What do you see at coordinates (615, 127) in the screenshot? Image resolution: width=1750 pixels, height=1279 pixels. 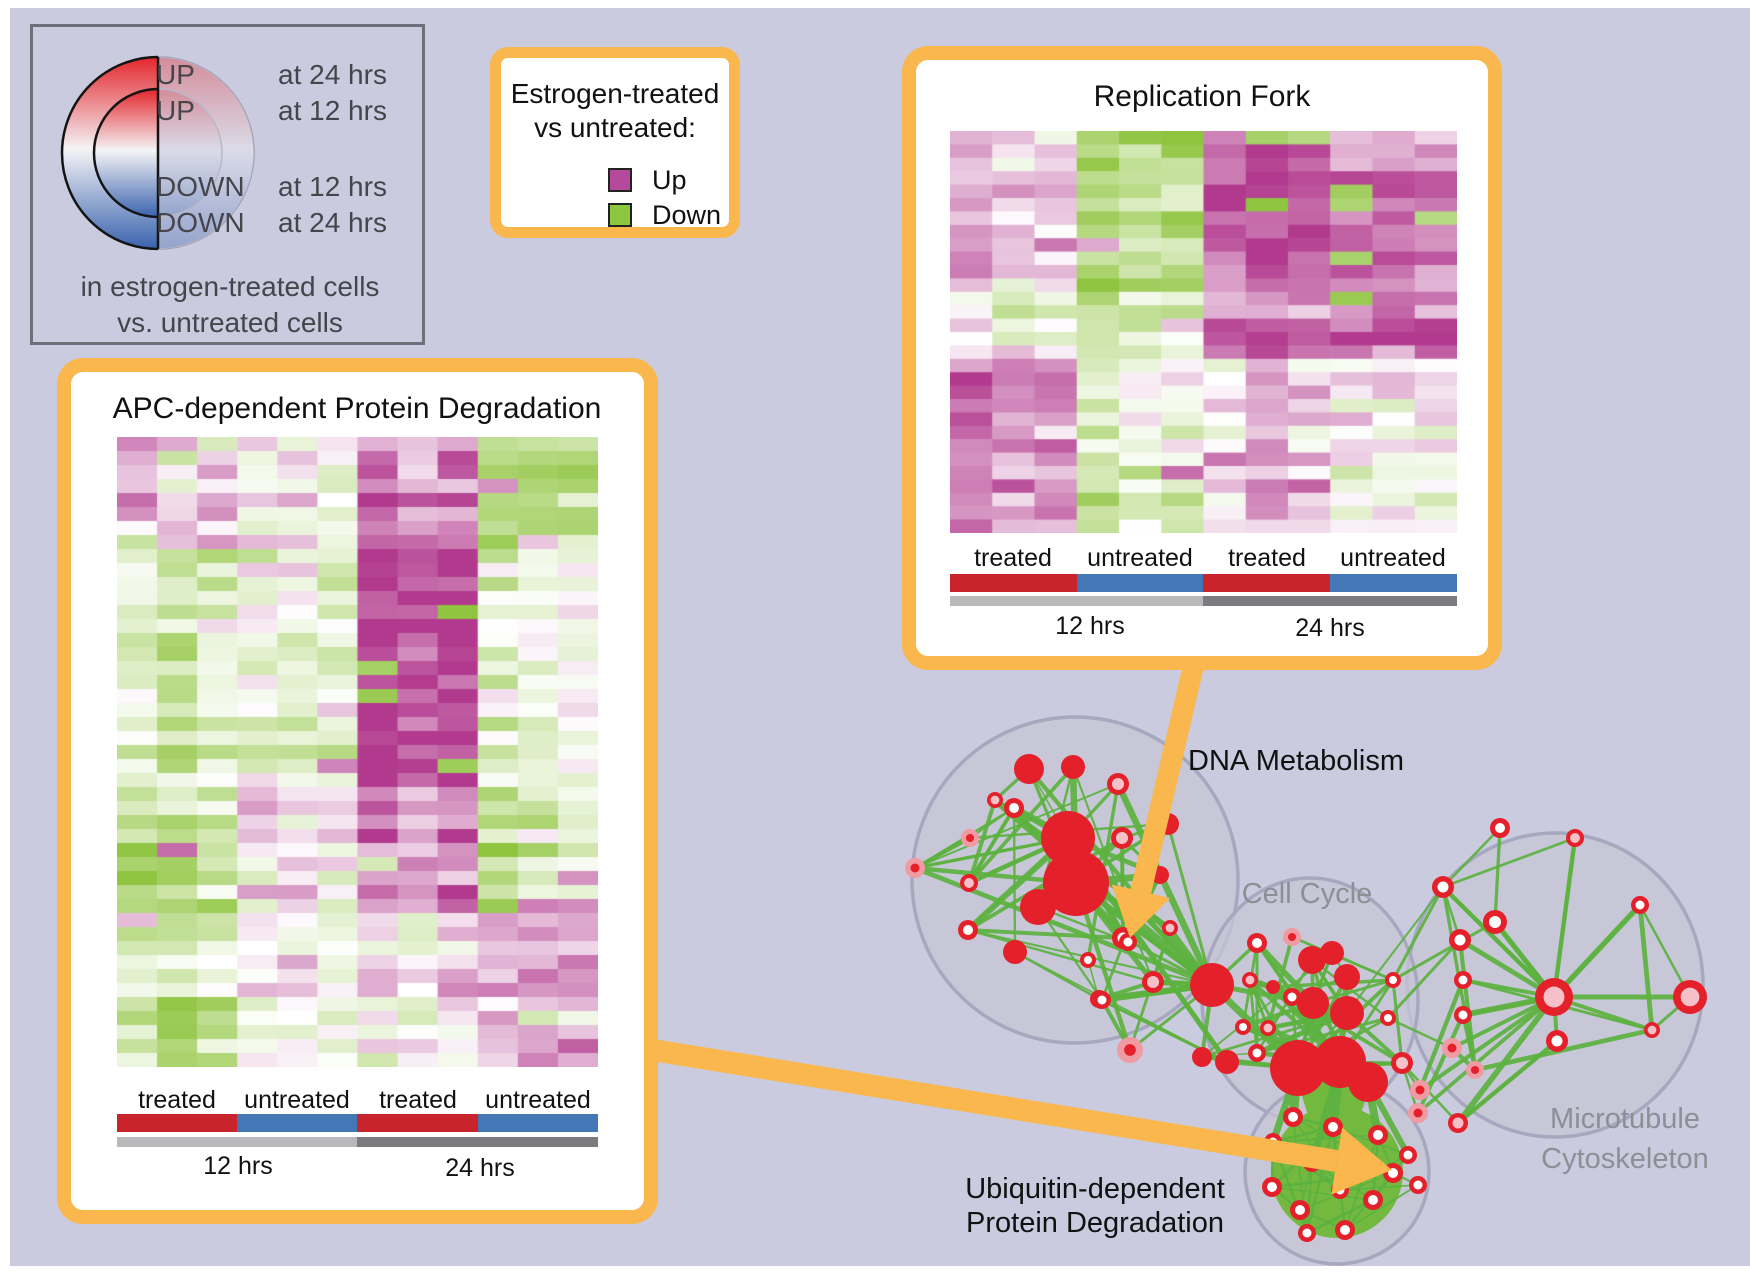 I see `color-legend-title-line2: vs untreated:` at bounding box center [615, 127].